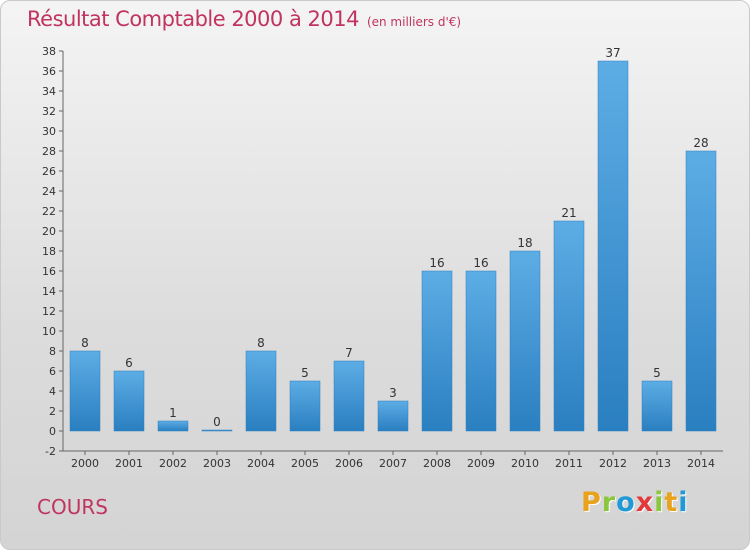 The height and width of the screenshot is (550, 750). Describe the element at coordinates (49, 311) in the screenshot. I see `y-tick-label: 12` at that location.